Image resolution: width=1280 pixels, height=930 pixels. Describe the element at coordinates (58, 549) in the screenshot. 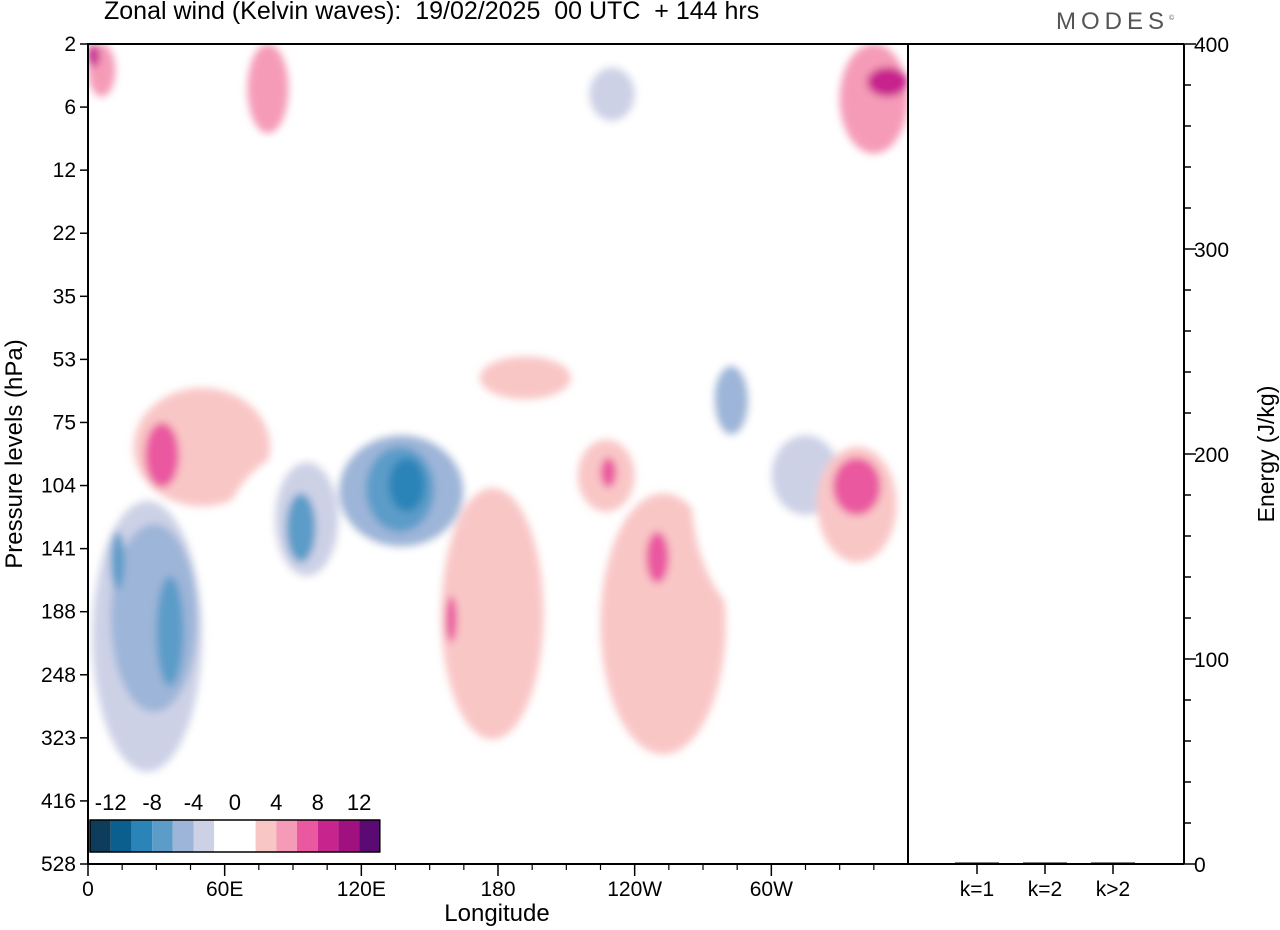

I see `y-tick-label: 141` at that location.